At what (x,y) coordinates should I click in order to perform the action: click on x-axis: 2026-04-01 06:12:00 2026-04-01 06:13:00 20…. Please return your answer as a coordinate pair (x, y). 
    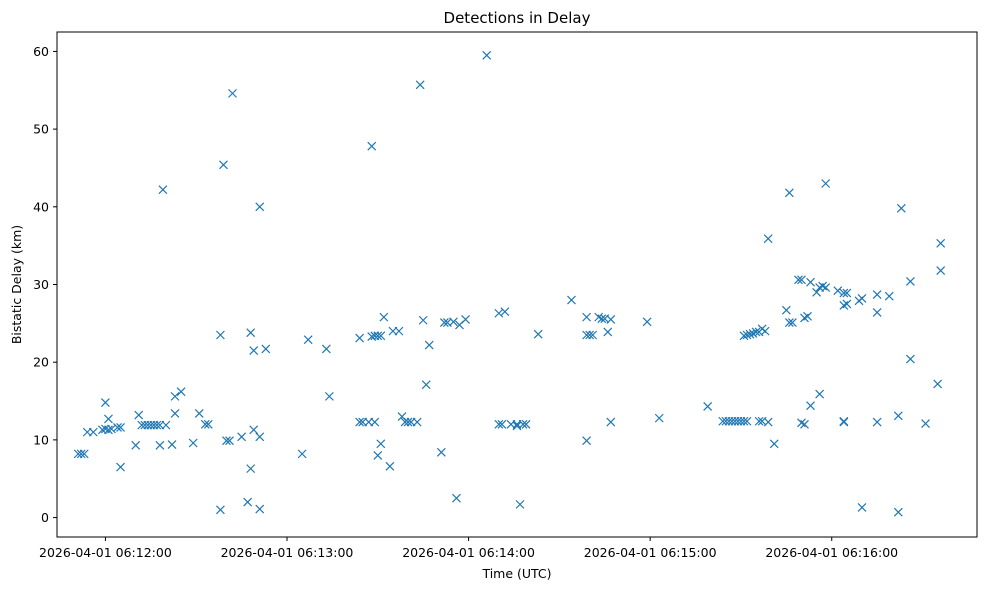
    Looking at the image, I should click on (468, 548).